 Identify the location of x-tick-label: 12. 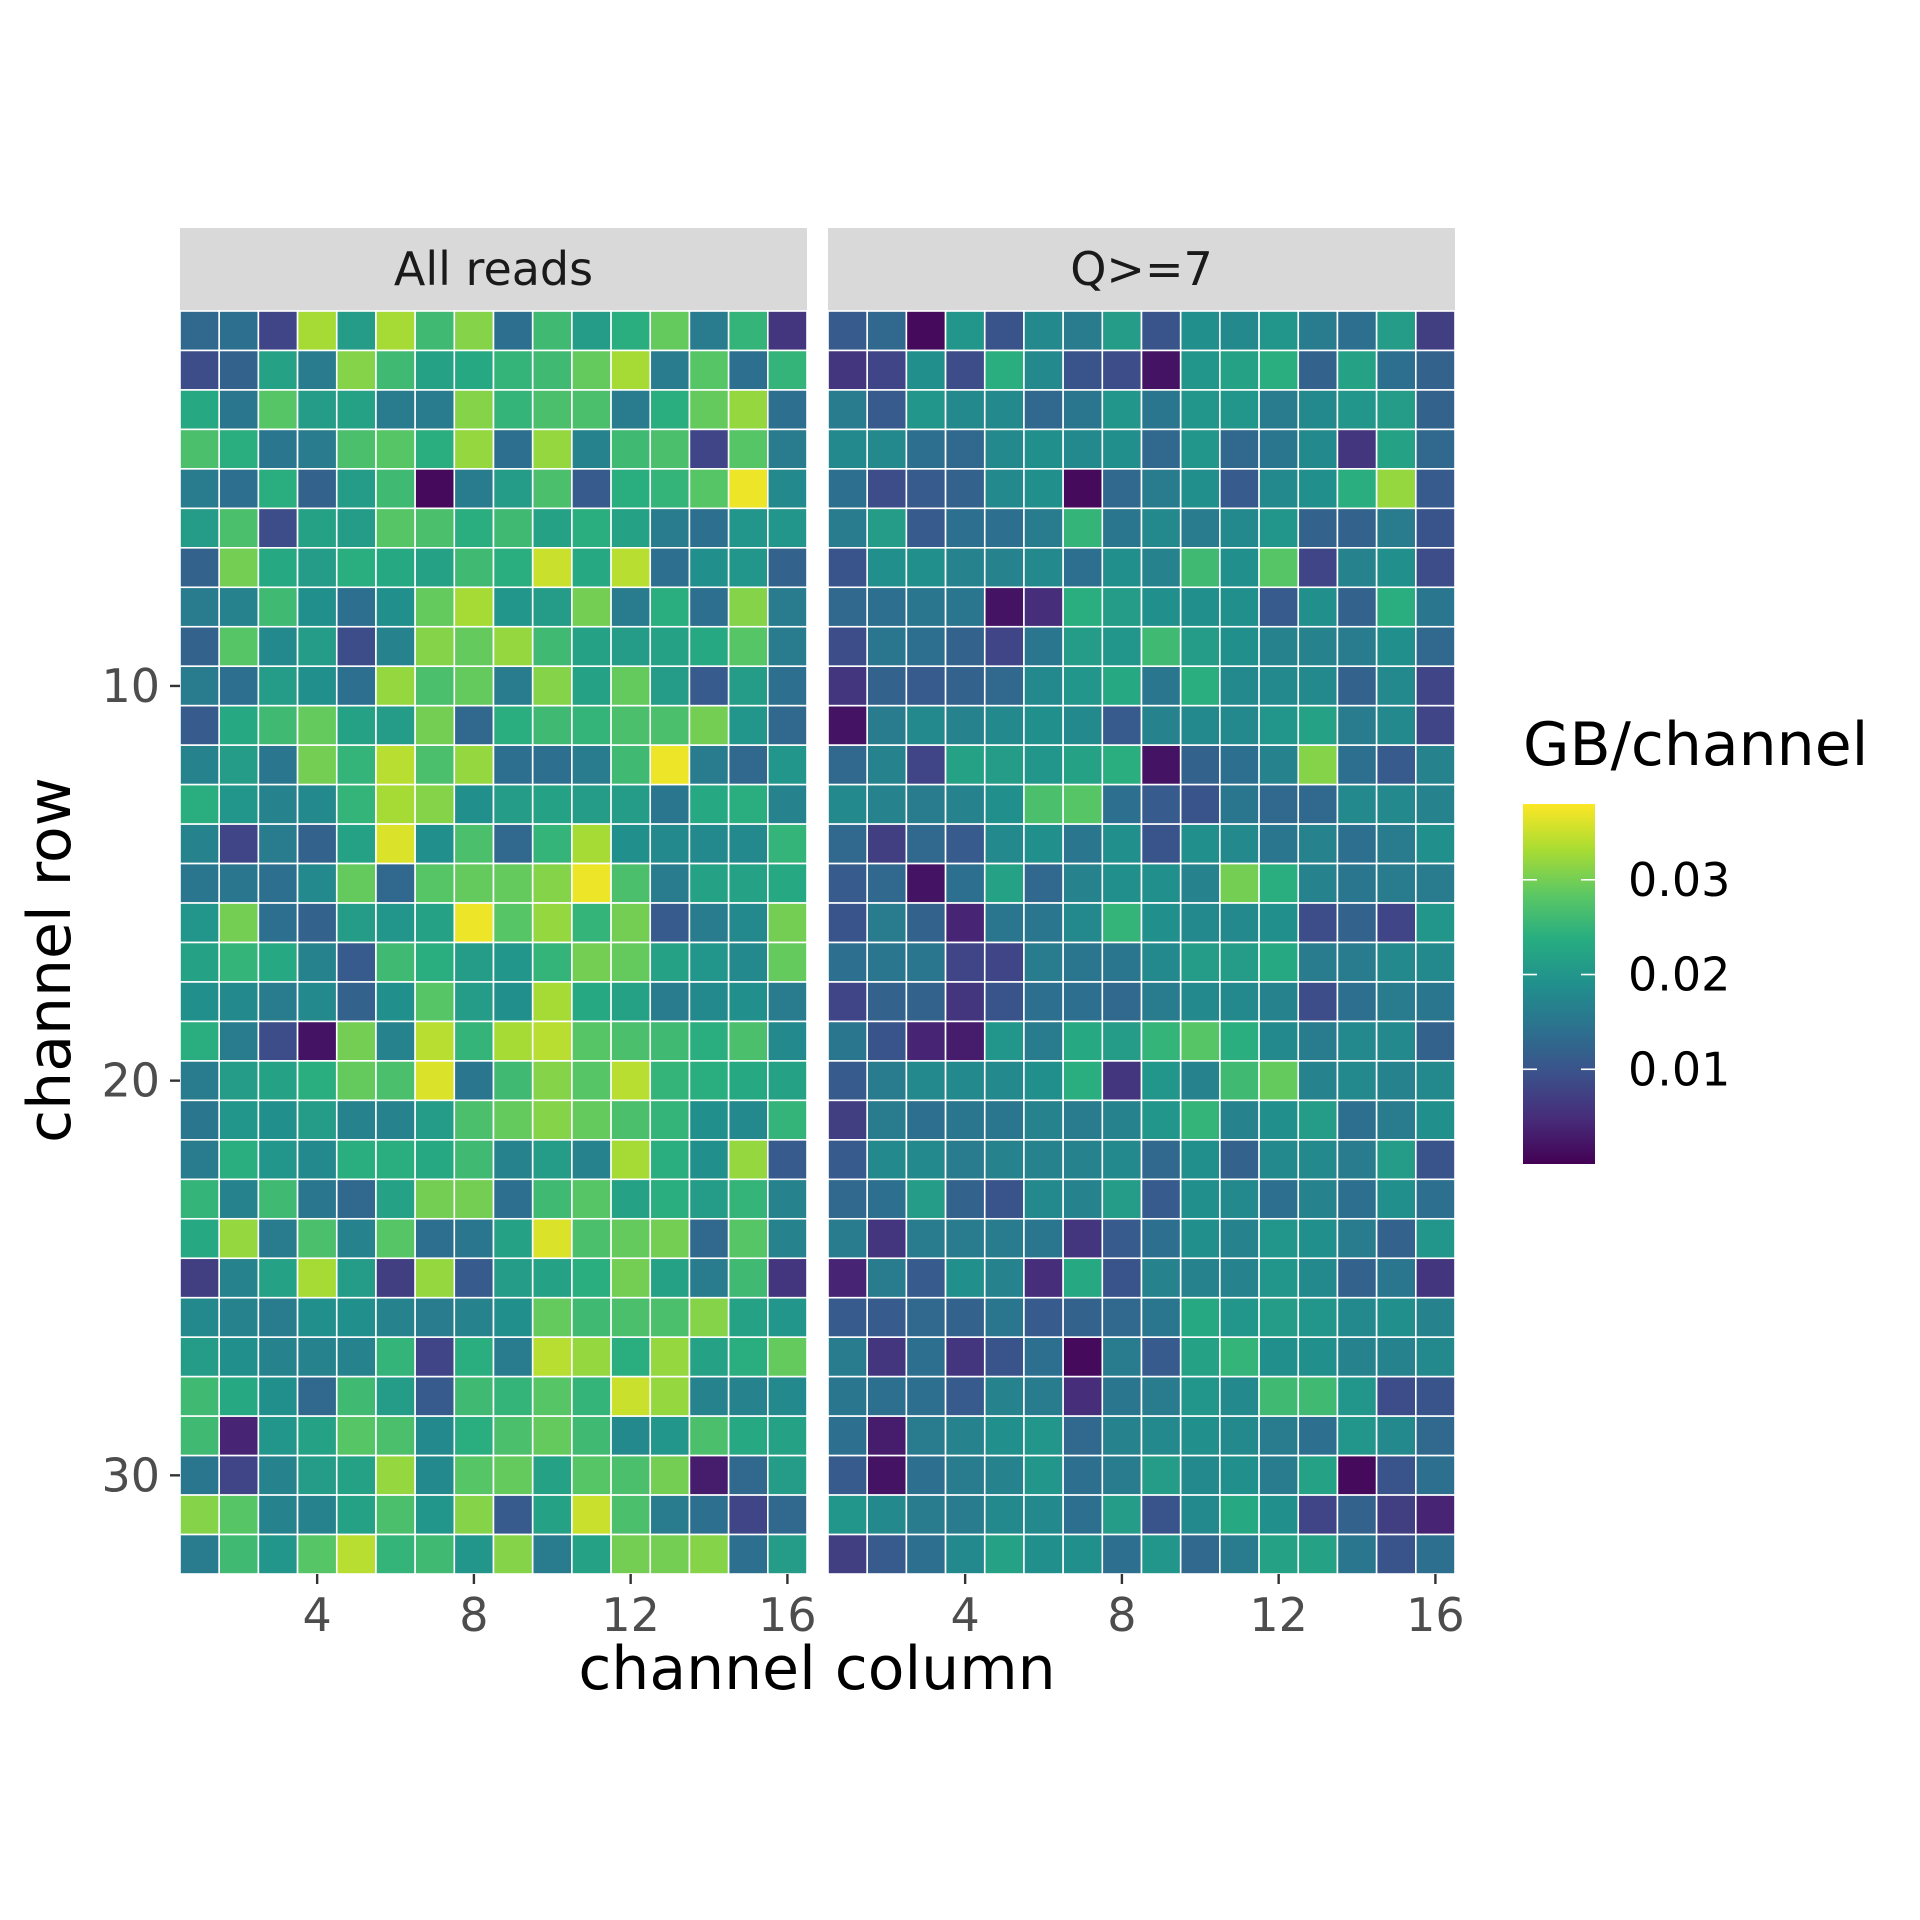
(1278, 1615).